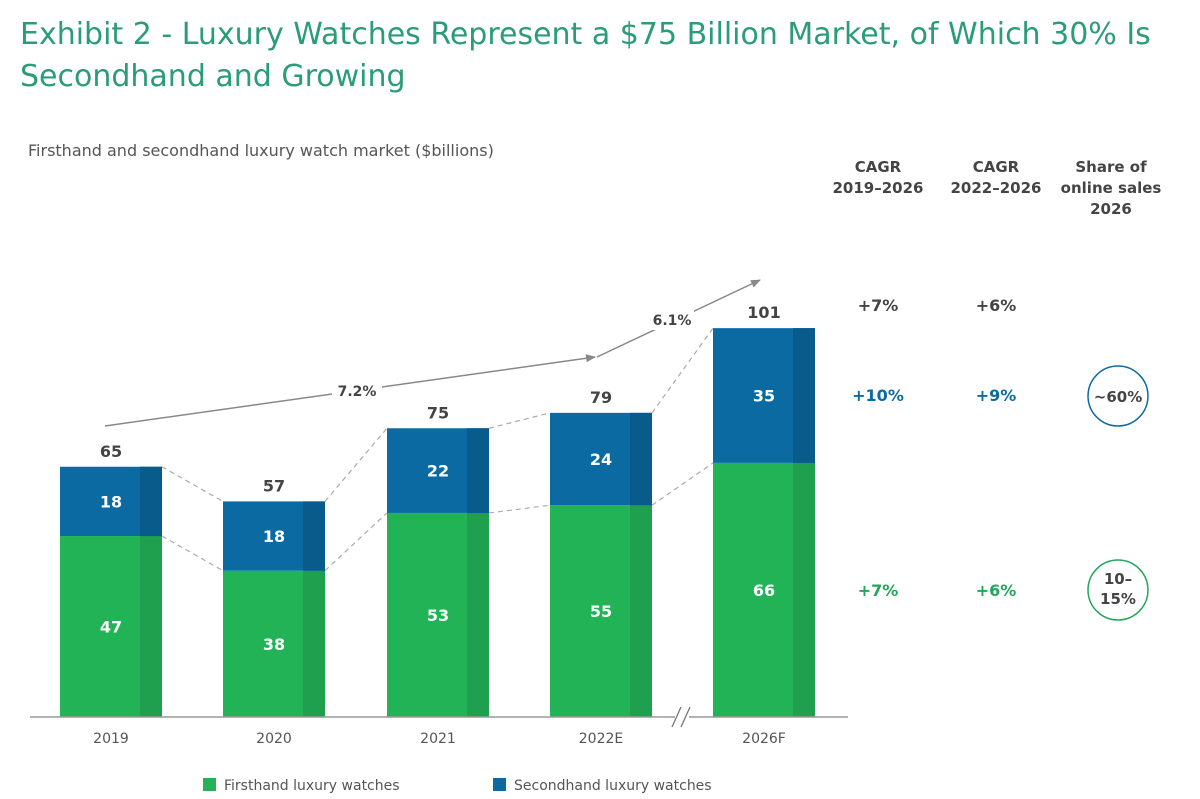 The height and width of the screenshot is (799, 1200). I want to click on online-share-circle-secondhand, so click(1118, 396).